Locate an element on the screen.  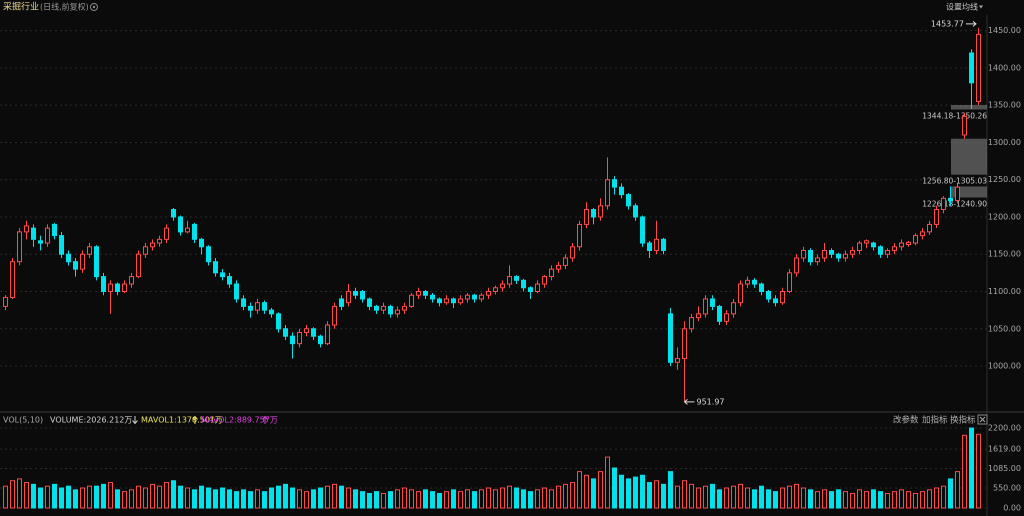
chip-range-label: 1256.80-1305.03 is located at coordinates (954, 181).